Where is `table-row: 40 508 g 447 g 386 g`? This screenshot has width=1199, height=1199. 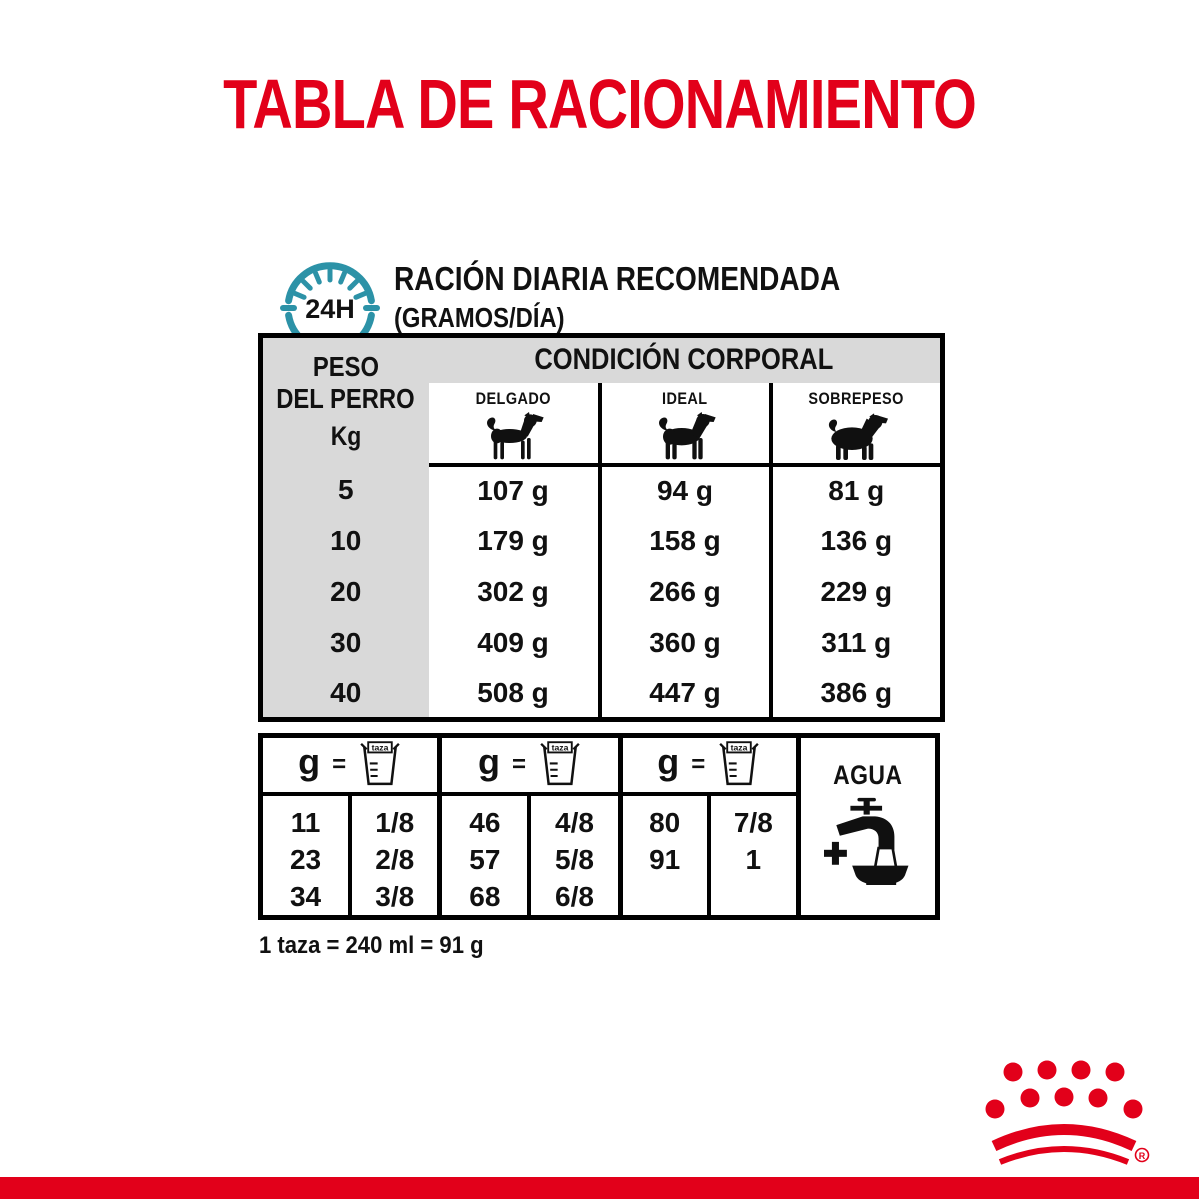 table-row: 40 508 g 447 g 386 g is located at coordinates (601, 694).